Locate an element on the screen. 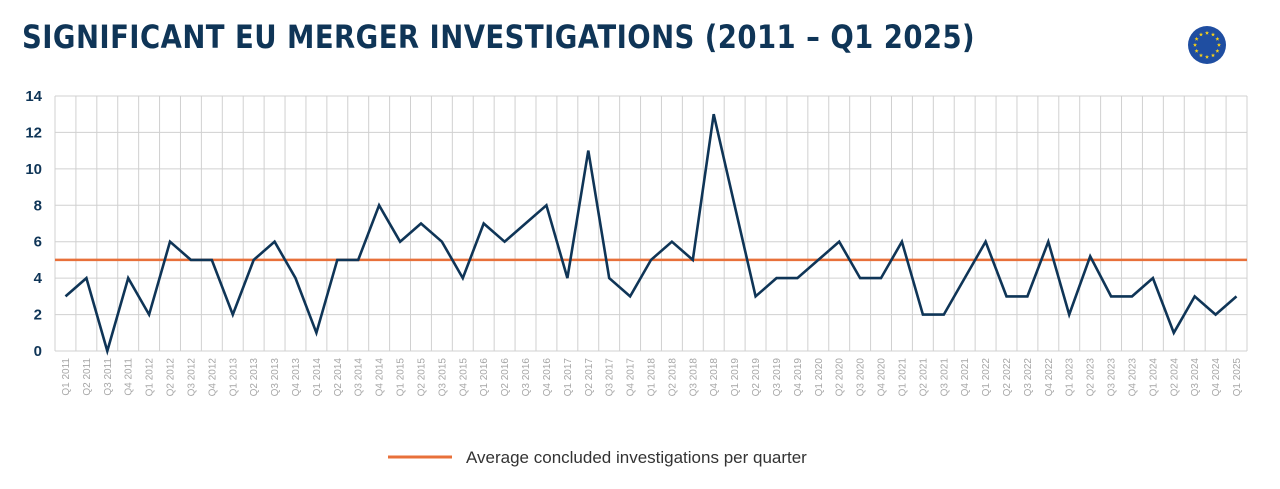 Image resolution: width=1280 pixels, height=489 pixels. x-tick-label: Q3 2016 is located at coordinates (526, 377).